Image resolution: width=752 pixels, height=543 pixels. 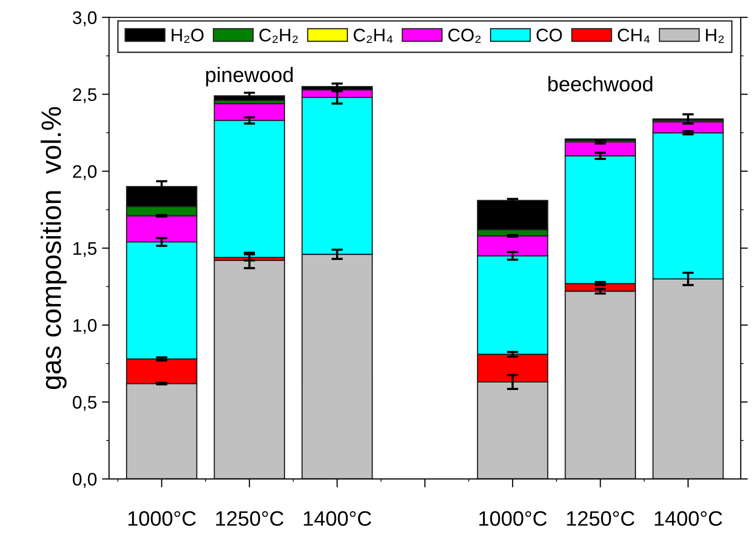 What do you see at coordinates (715, 35) in the screenshot?
I see `legend-label: H₂` at bounding box center [715, 35].